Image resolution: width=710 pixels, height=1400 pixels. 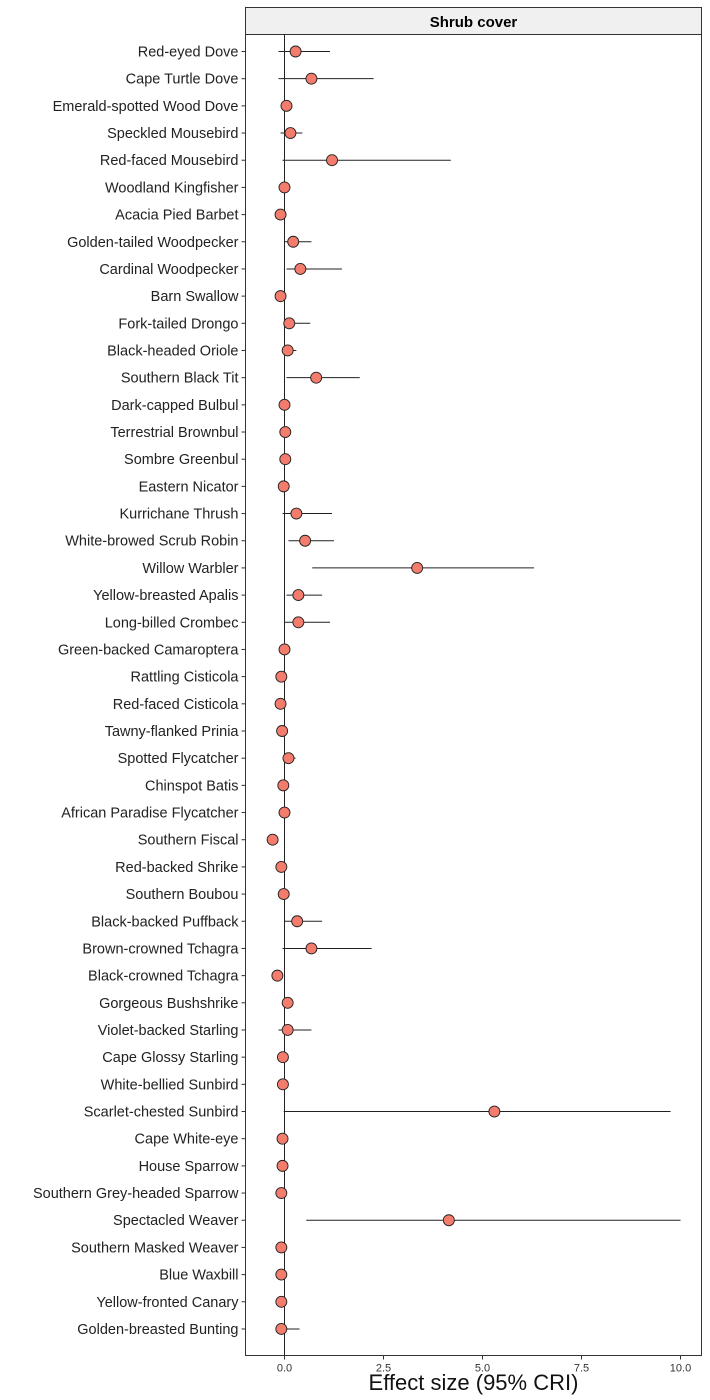 What do you see at coordinates (182, 80) in the screenshot?
I see `species-label: Cape Turtle Dove` at bounding box center [182, 80].